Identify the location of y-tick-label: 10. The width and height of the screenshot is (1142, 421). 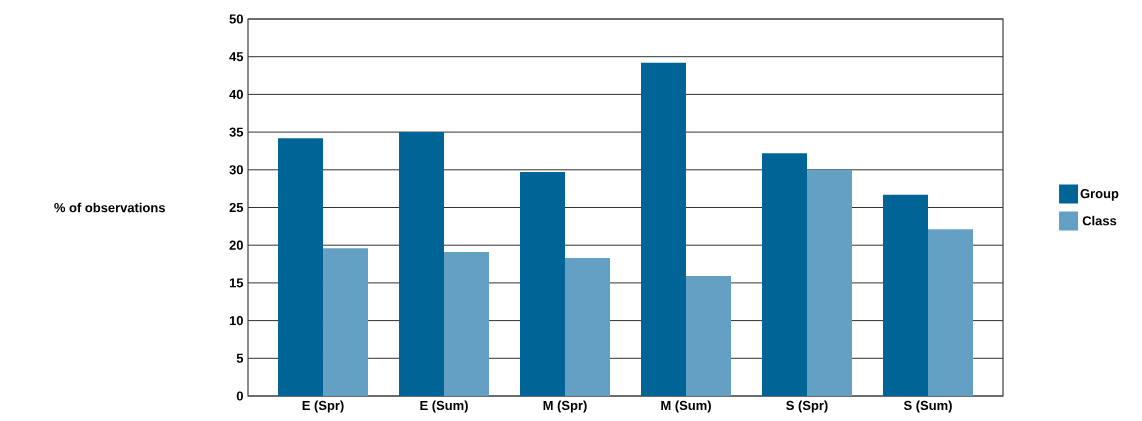
(236, 321).